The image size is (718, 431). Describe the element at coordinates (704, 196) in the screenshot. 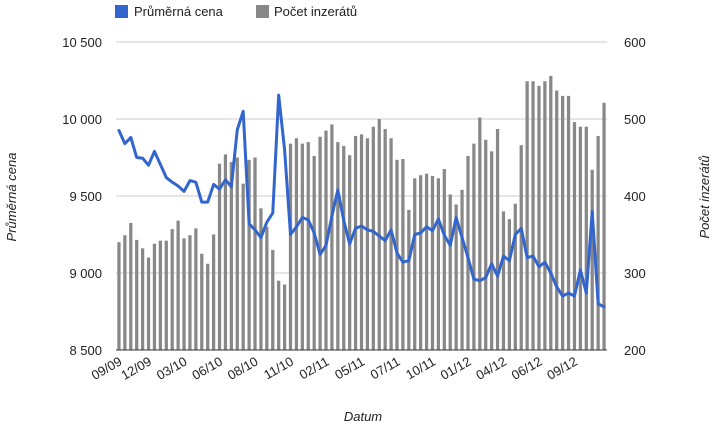

I see `y-axis-right-title: Počet inzerátů` at that location.